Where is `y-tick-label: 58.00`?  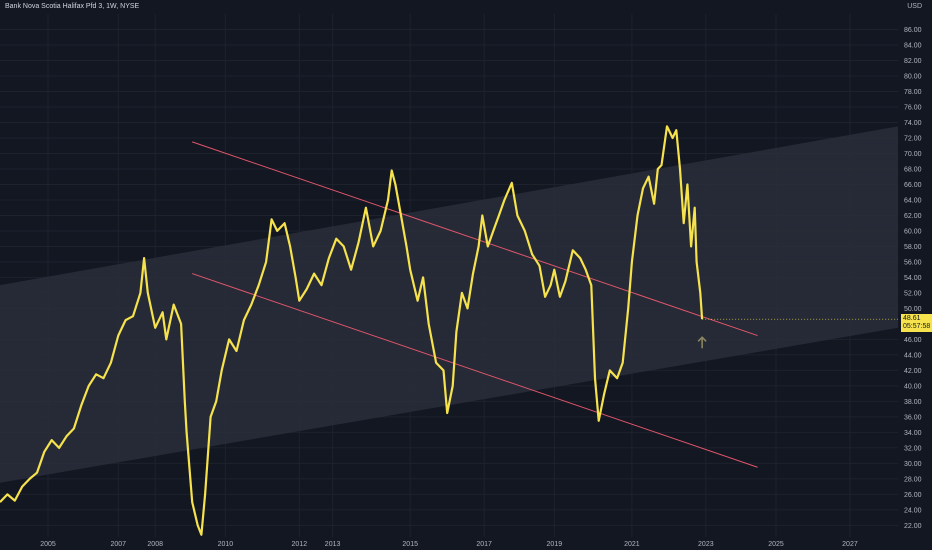
y-tick-label: 58.00 is located at coordinates (913, 247).